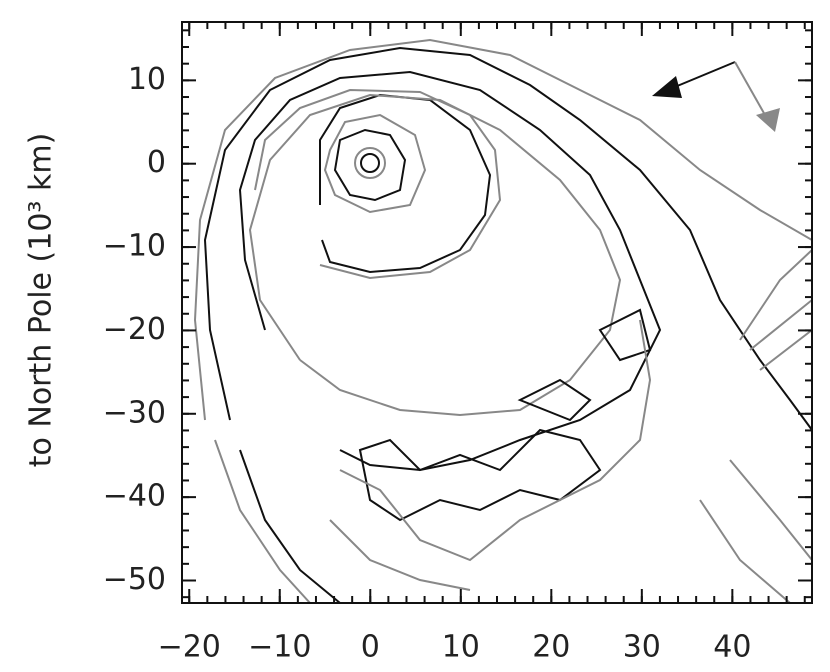 The image size is (830, 672). Describe the element at coordinates (716, 96) in the screenshot. I see `direction-arrows` at that location.